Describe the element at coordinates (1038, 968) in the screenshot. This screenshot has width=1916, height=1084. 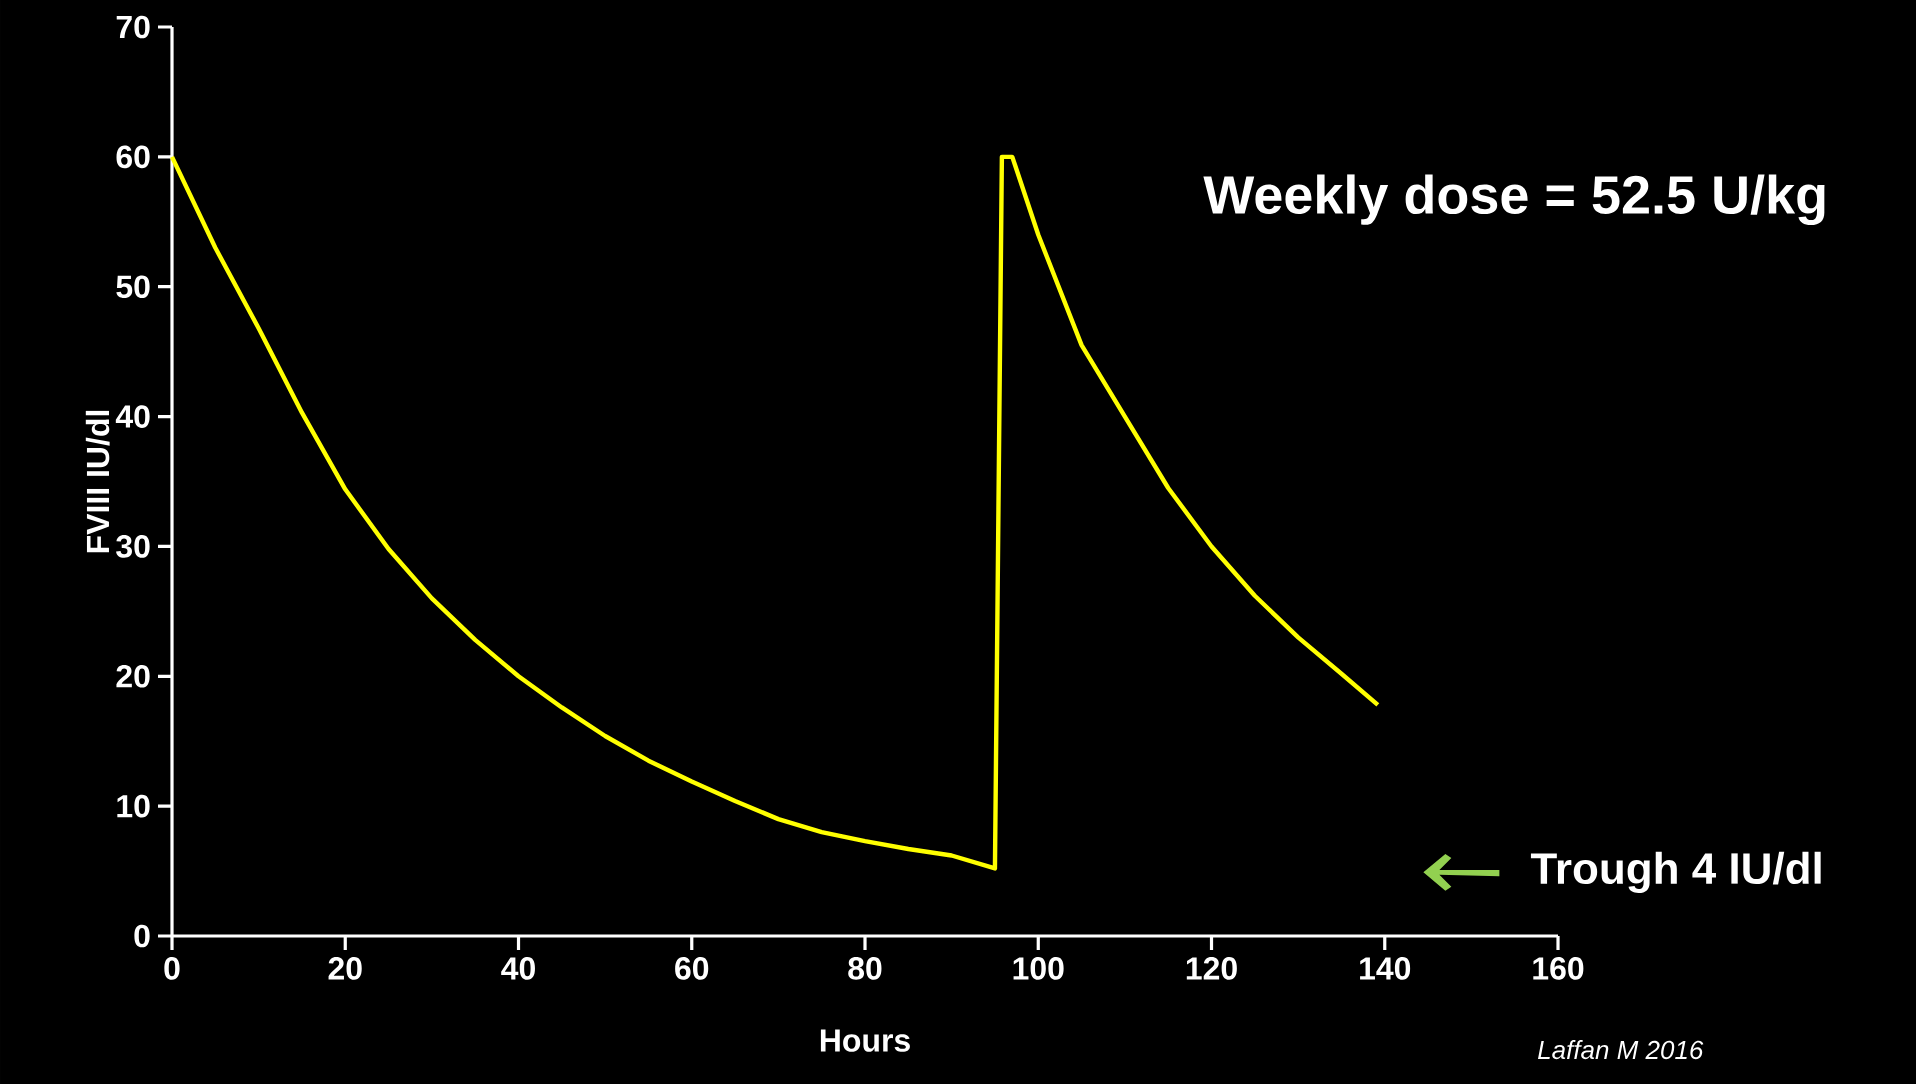
I see `x-tick-label: 100` at that location.